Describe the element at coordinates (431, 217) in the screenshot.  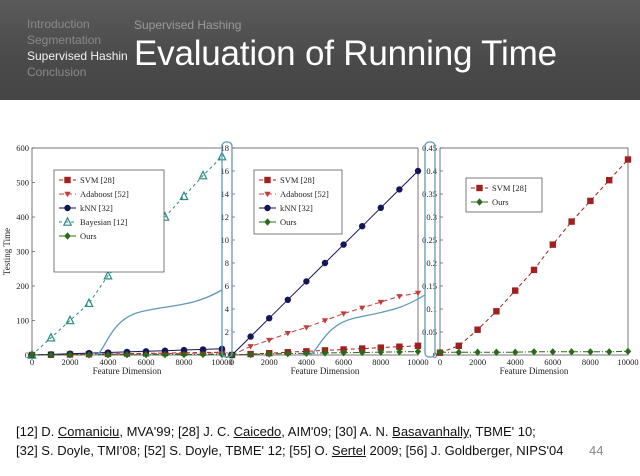
I see `panel-3-ytick-label: 0.3` at that location.